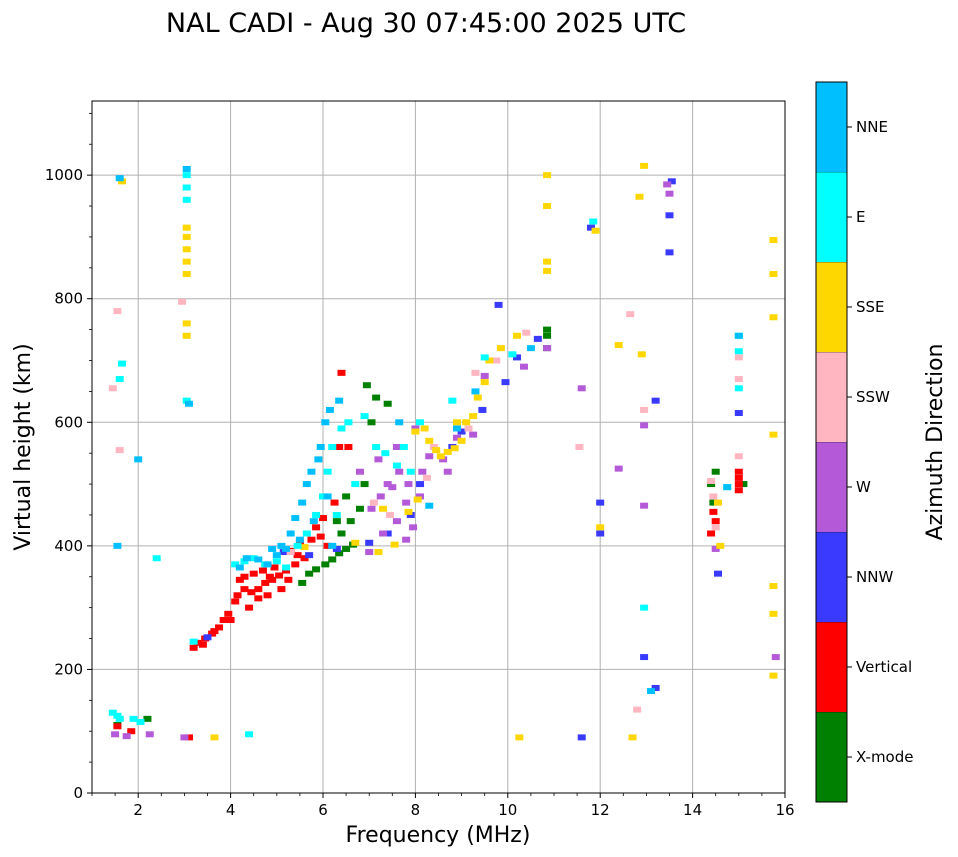  Describe the element at coordinates (874, 577) in the screenshot. I see `colorbar-label: NNW` at that location.